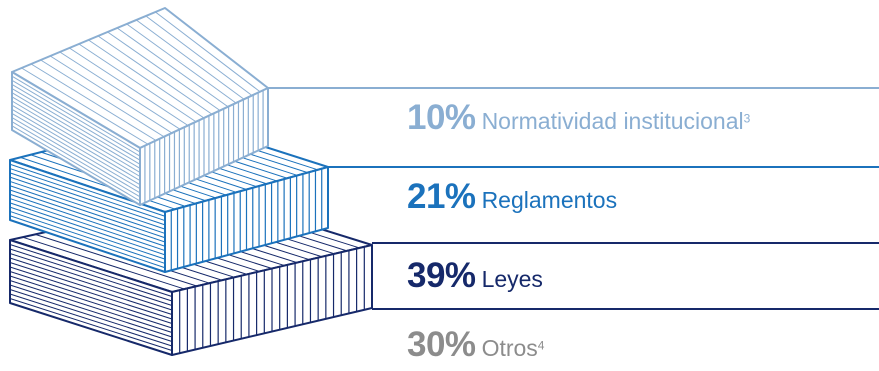 Image resolution: width=879 pixels, height=371 pixels. Describe the element at coordinates (441, 275) in the screenshot. I see `value-label: 39%` at that location.